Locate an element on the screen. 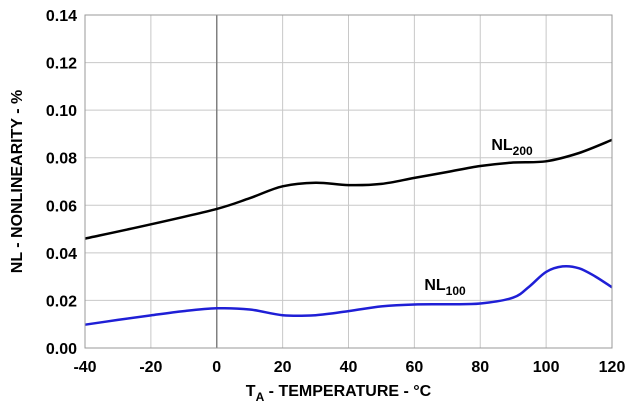  series-label-nl100: NL100 is located at coordinates (445, 287).